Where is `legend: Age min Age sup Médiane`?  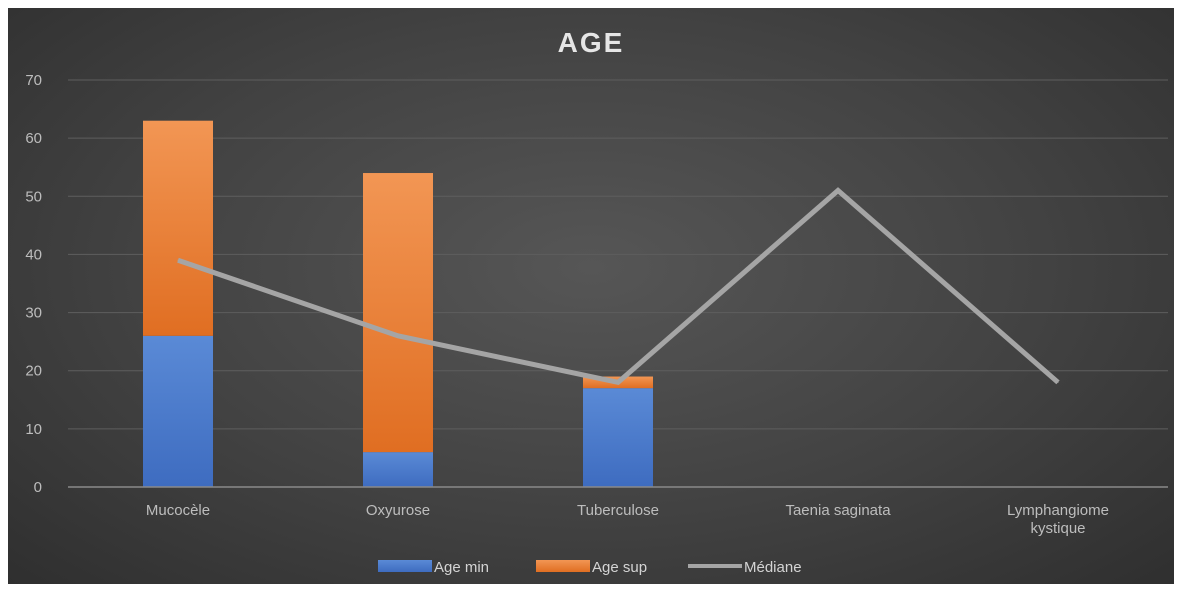 legend: Age min Age sup Médiane is located at coordinates (590, 567).